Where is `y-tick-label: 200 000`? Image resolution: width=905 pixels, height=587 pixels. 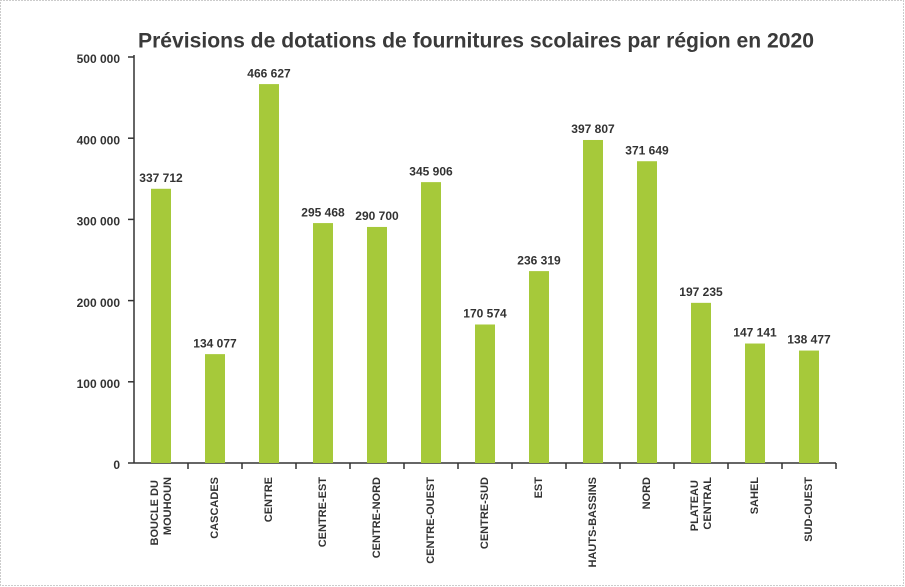 y-tick-label: 200 000 is located at coordinates (99, 303).